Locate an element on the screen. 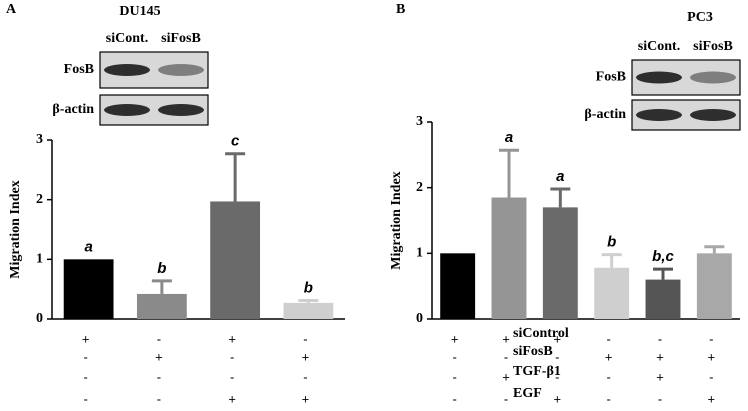 The image size is (748, 411). treatment-label: EGF is located at coordinates (527, 393).